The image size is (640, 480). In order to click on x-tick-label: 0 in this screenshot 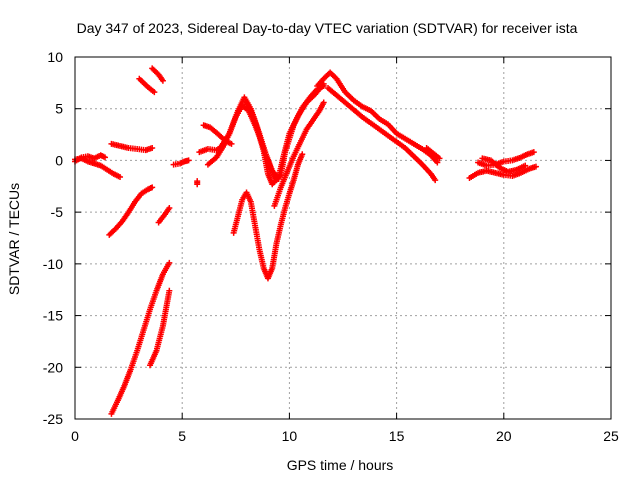, I will do `click(75, 436)`.